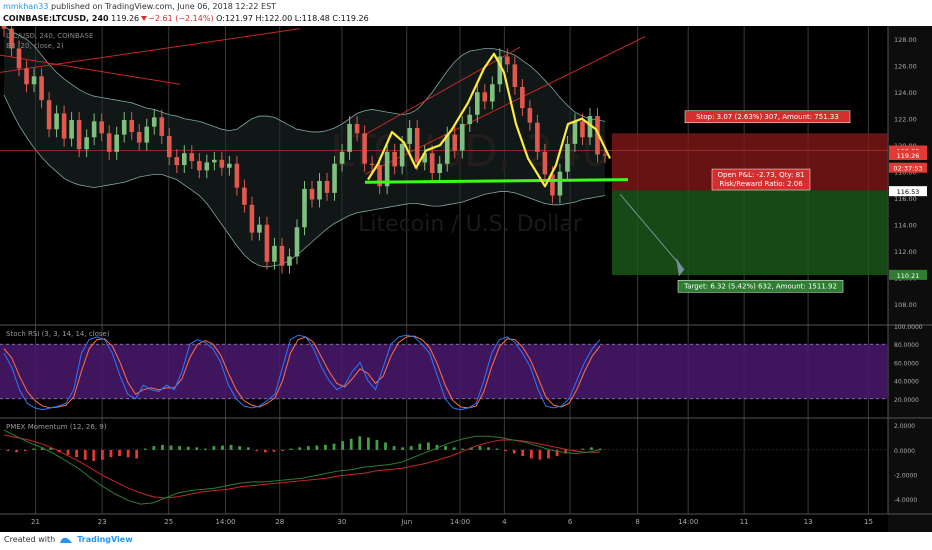 The height and width of the screenshot is (550, 932). Describe the element at coordinates (767, 117) in the screenshot. I see `stop-label-box` at that location.